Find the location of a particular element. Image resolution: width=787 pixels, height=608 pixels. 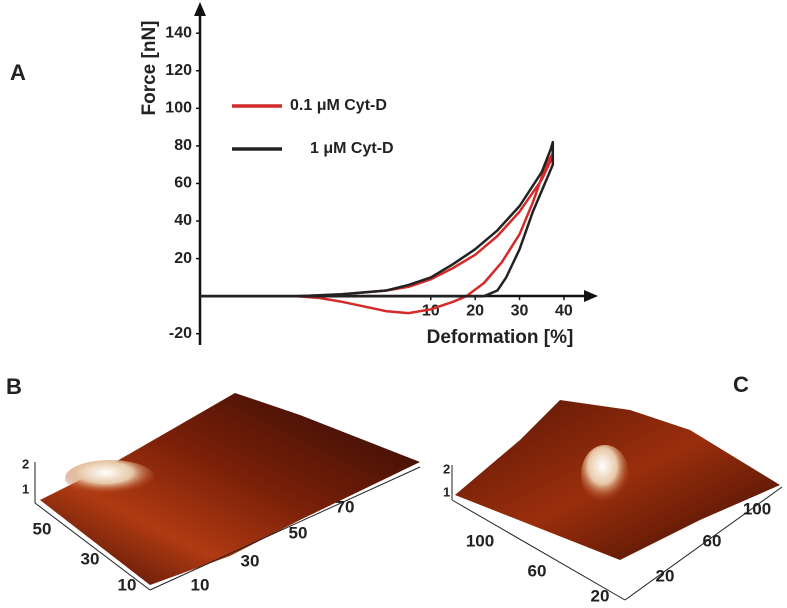

x-tick-label: 40 is located at coordinates (564, 310).